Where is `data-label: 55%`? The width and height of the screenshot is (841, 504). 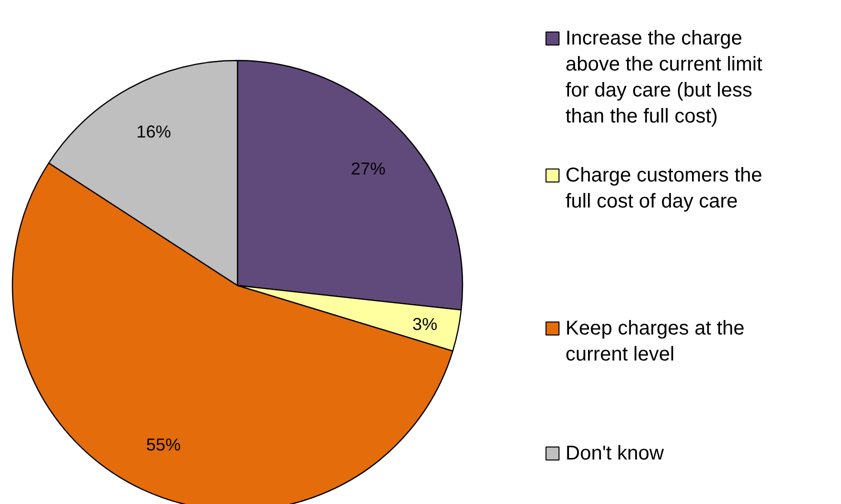
data-label: 55% is located at coordinates (163, 444).